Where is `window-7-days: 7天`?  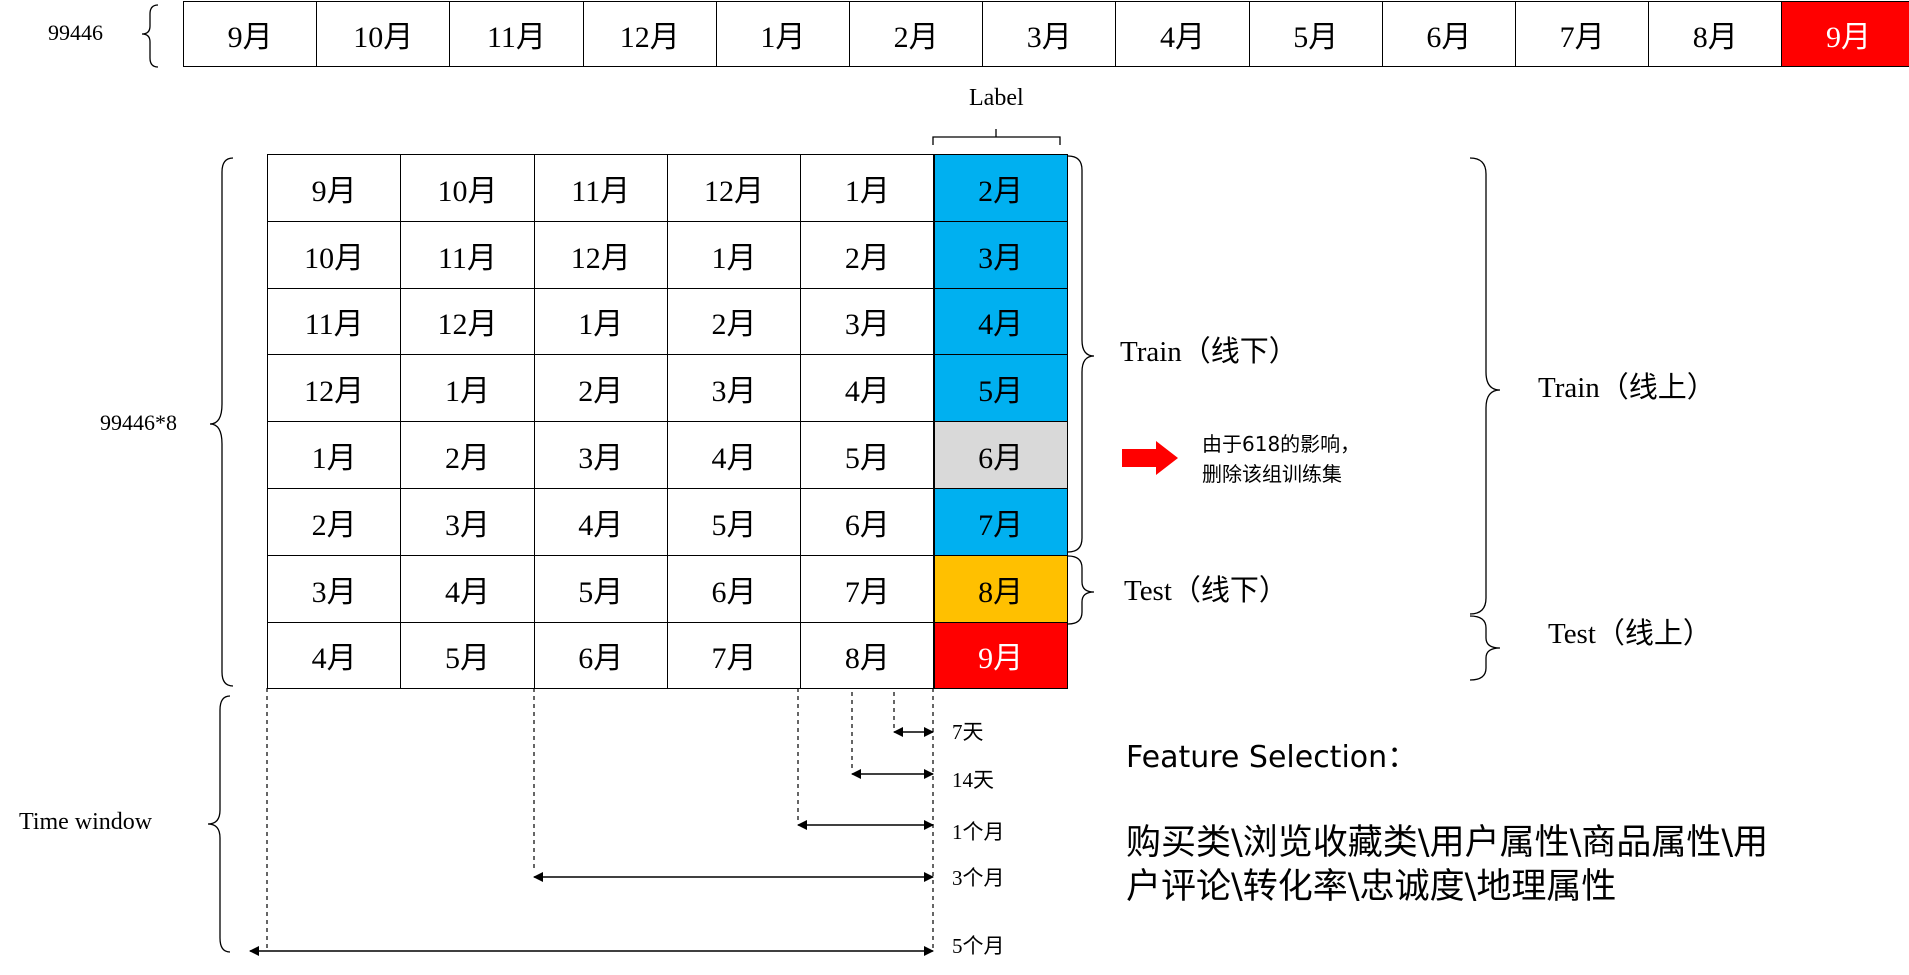
window-7-days: 7天 is located at coordinates (968, 732).